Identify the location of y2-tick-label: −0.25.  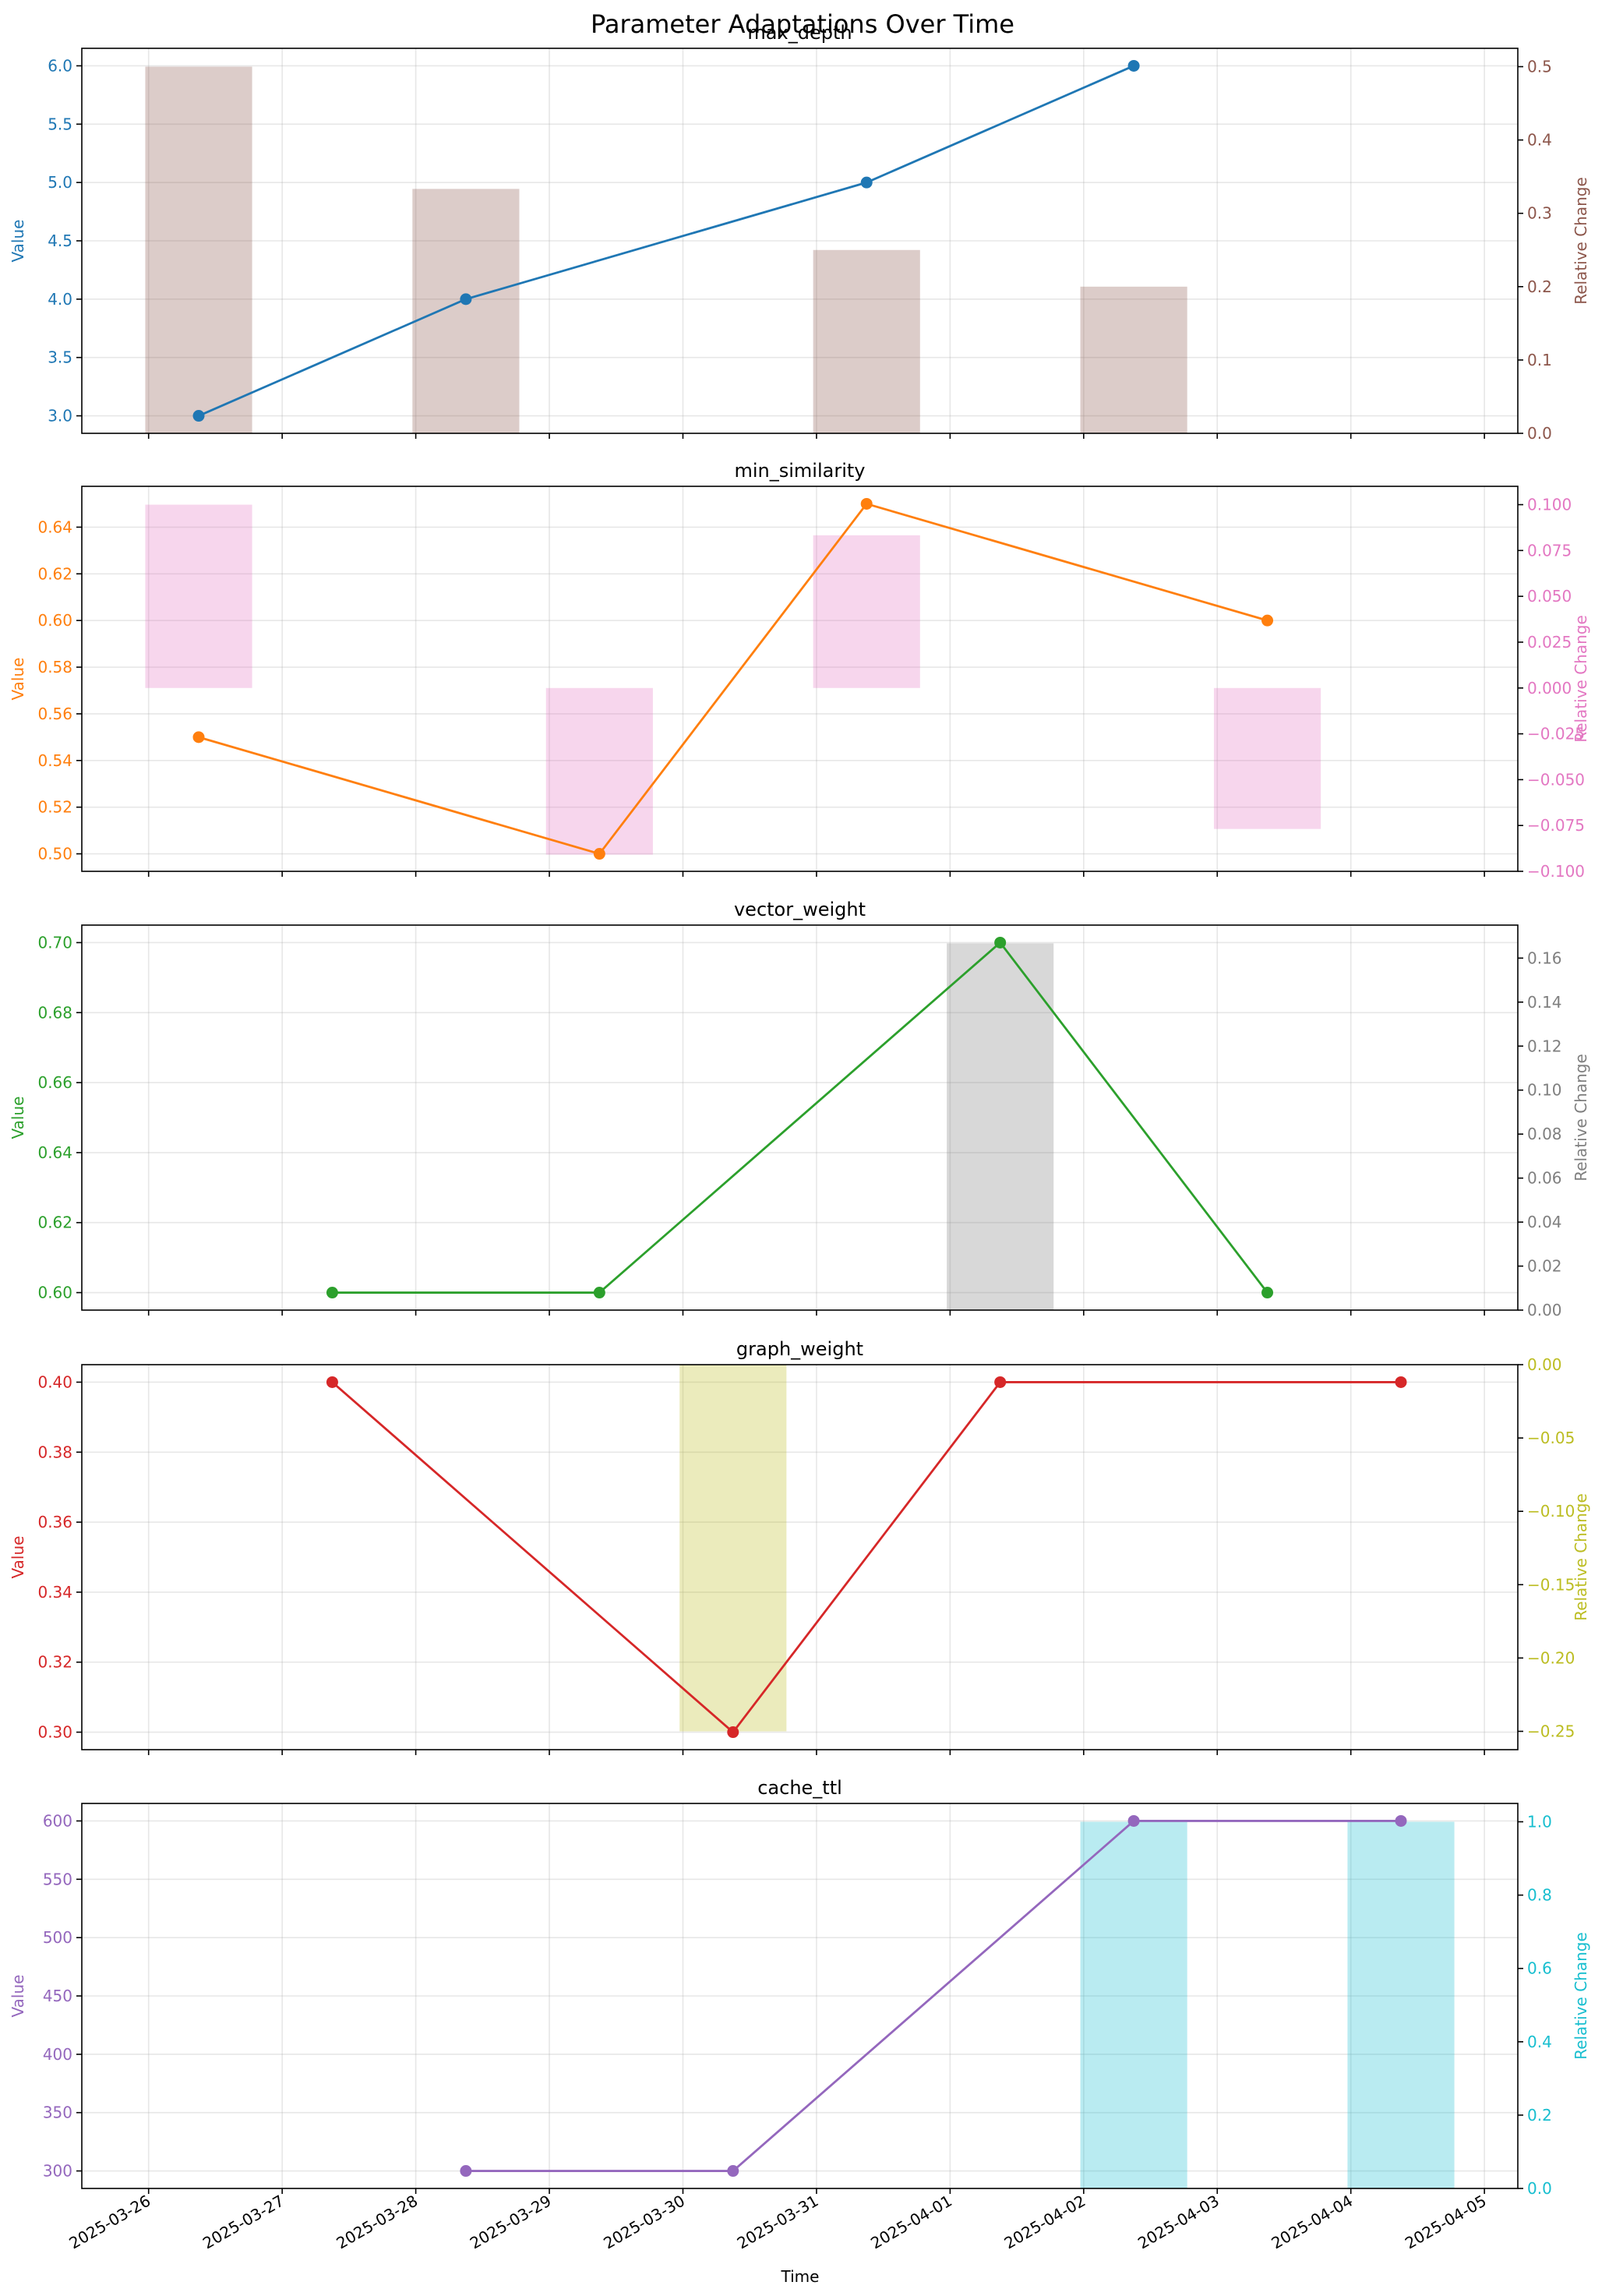
(1551, 1731).